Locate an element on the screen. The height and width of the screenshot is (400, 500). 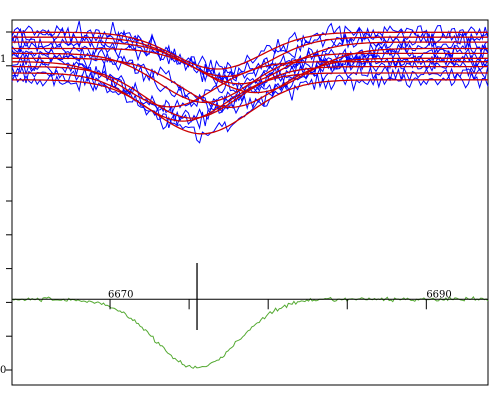
y-tick-label-bottom: 0 is located at coordinates (3, 370).